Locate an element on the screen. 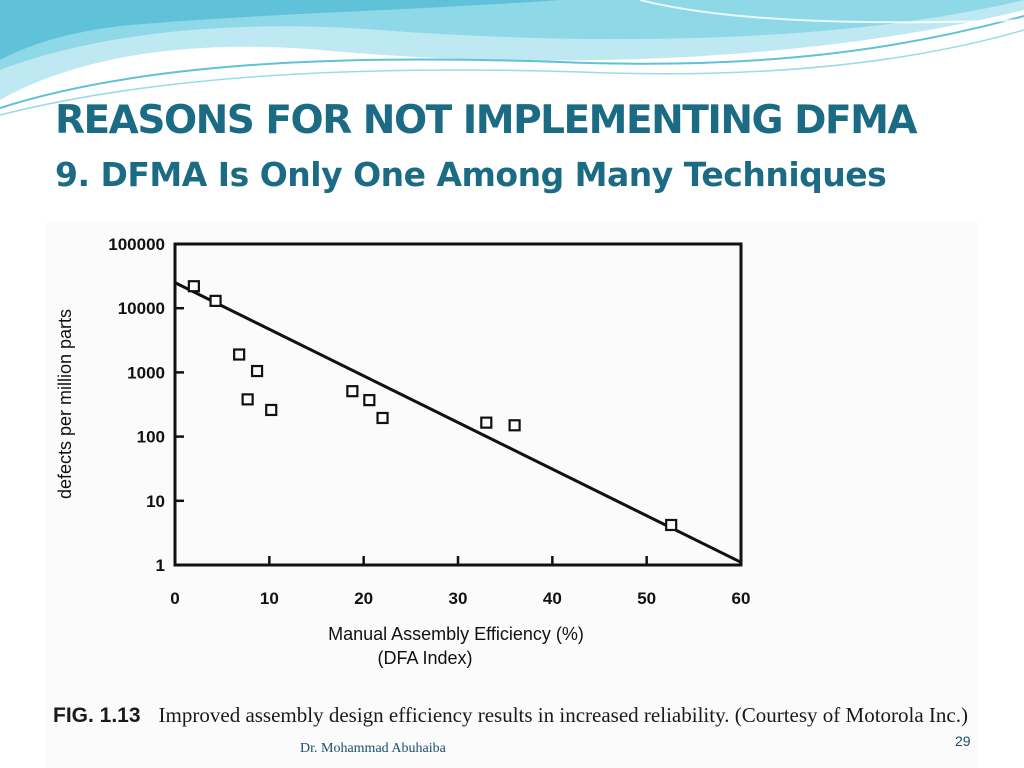 The image size is (1024, 768). footer-author: Dr. Mohammad Abuhaiba is located at coordinates (373, 748).